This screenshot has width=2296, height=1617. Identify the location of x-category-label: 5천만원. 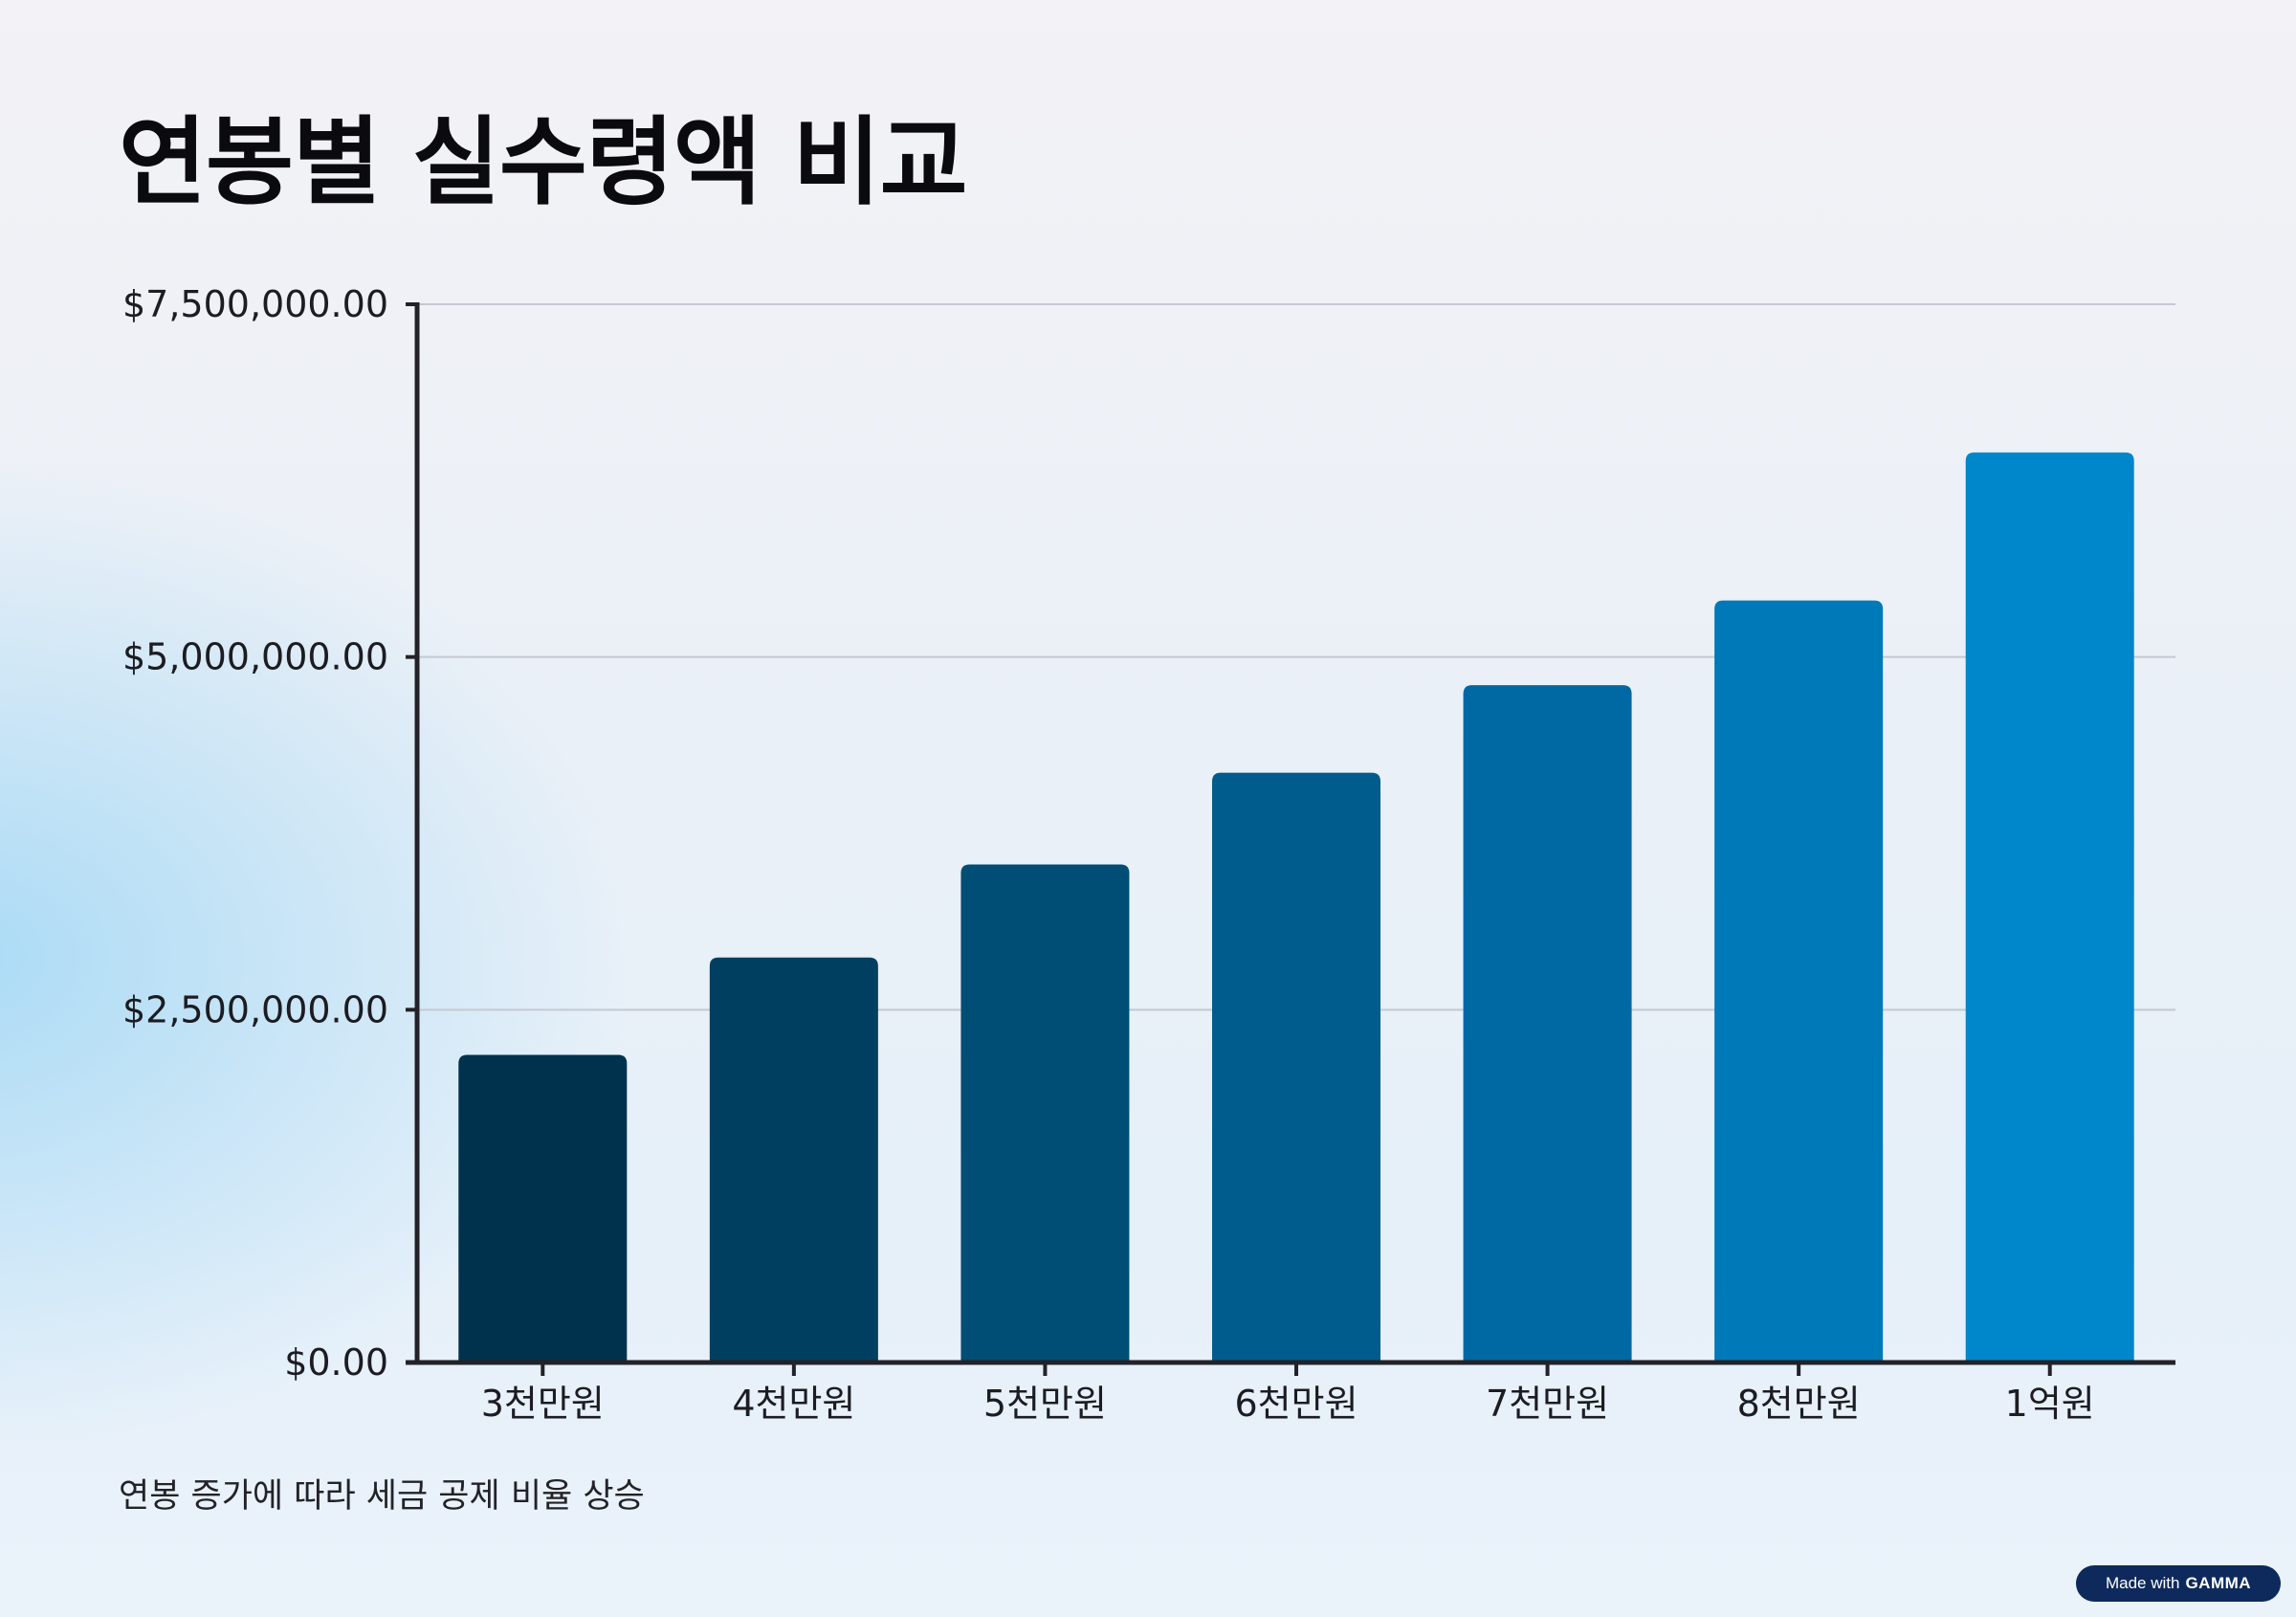
(1045, 1404).